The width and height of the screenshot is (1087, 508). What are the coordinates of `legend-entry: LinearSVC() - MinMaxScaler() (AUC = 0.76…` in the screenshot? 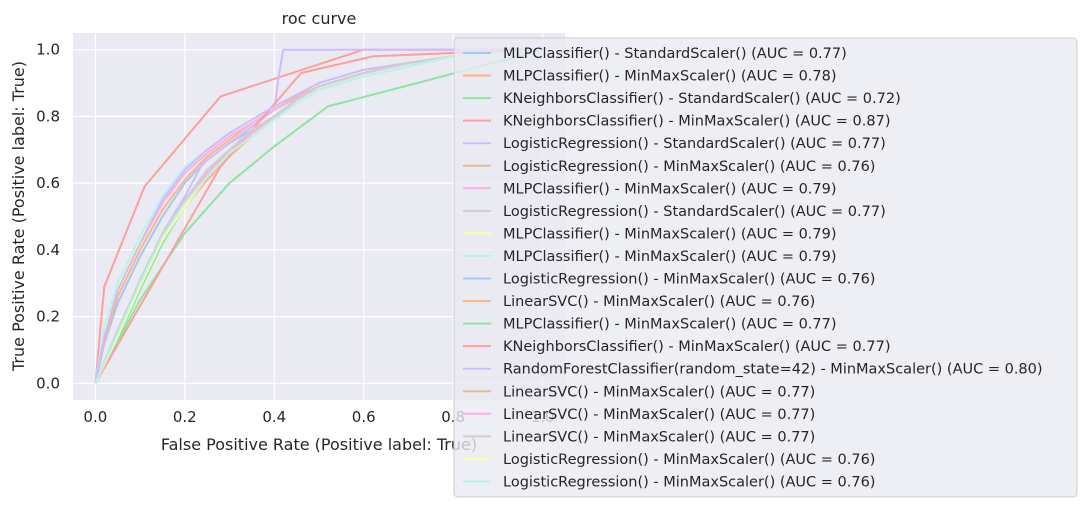 It's located at (659, 302).